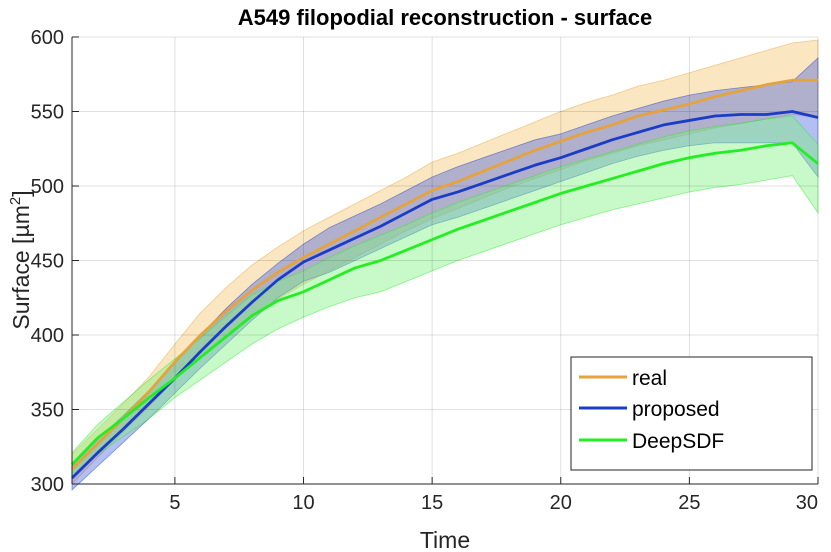  What do you see at coordinates (15, 201) in the screenshot?
I see `y-axis-label-superscript: 2` at bounding box center [15, 201].